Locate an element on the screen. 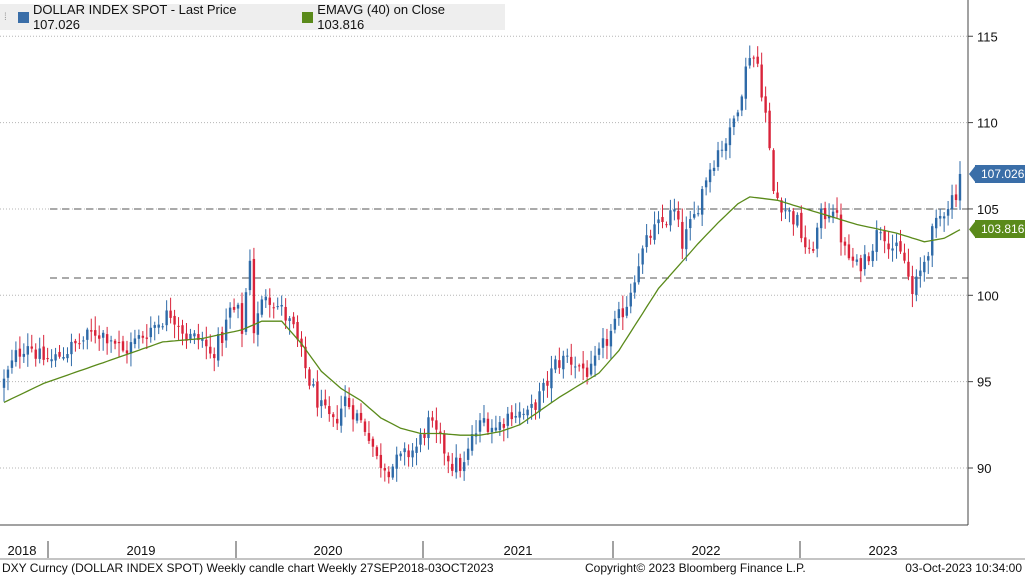  x-tick-label: 2023 is located at coordinates (883, 550).